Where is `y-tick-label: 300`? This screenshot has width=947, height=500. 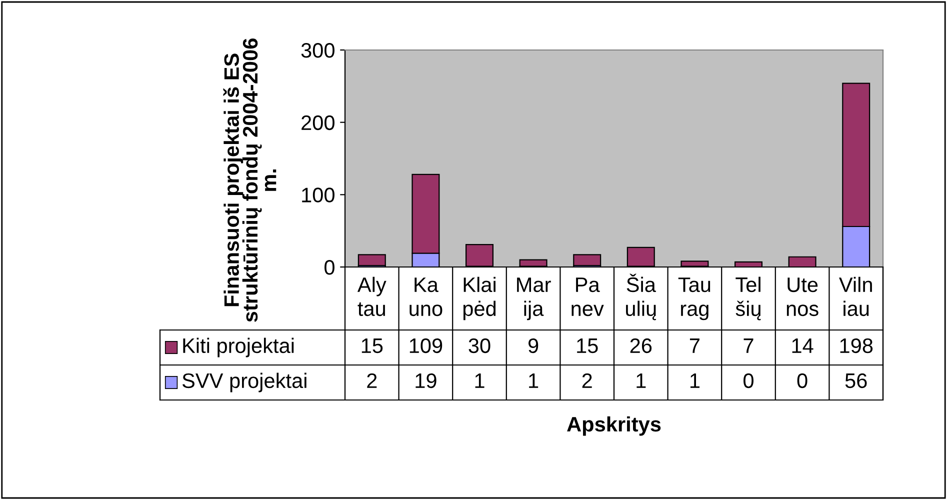
y-tick-label: 300 is located at coordinates (317, 50).